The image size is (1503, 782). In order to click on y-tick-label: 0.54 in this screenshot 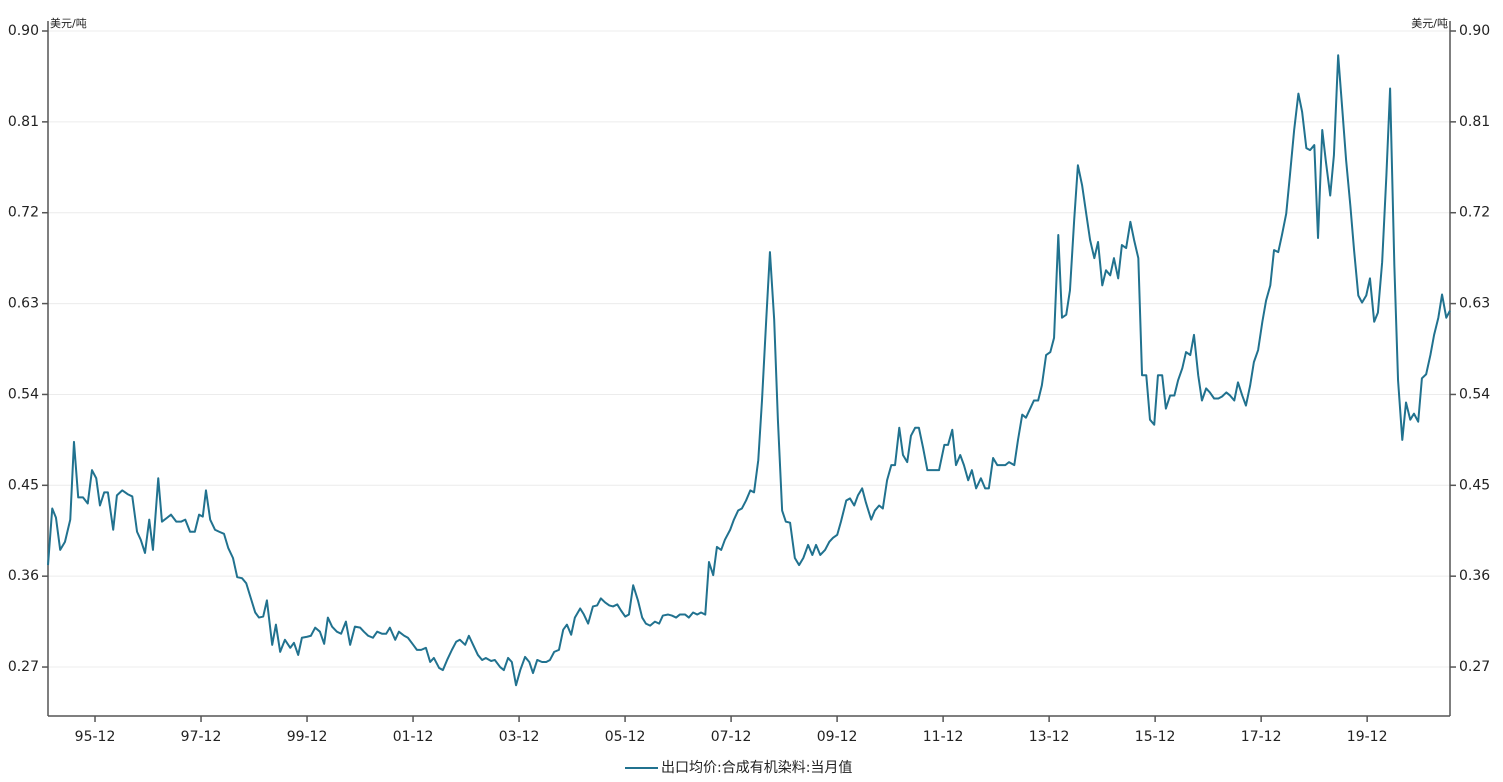, I will do `click(23, 394)`.